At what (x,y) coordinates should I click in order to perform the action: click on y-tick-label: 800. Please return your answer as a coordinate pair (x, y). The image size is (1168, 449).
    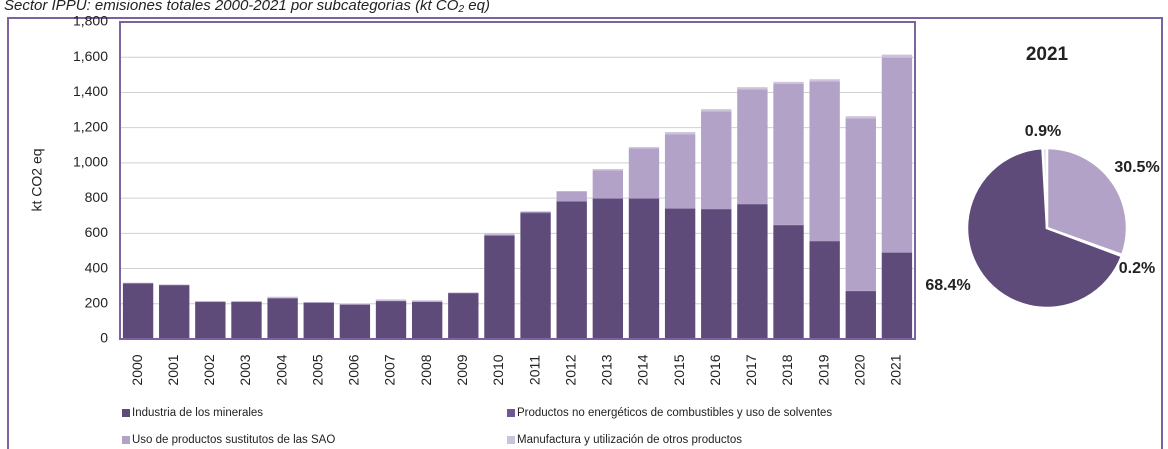
    Looking at the image, I should click on (97, 197).